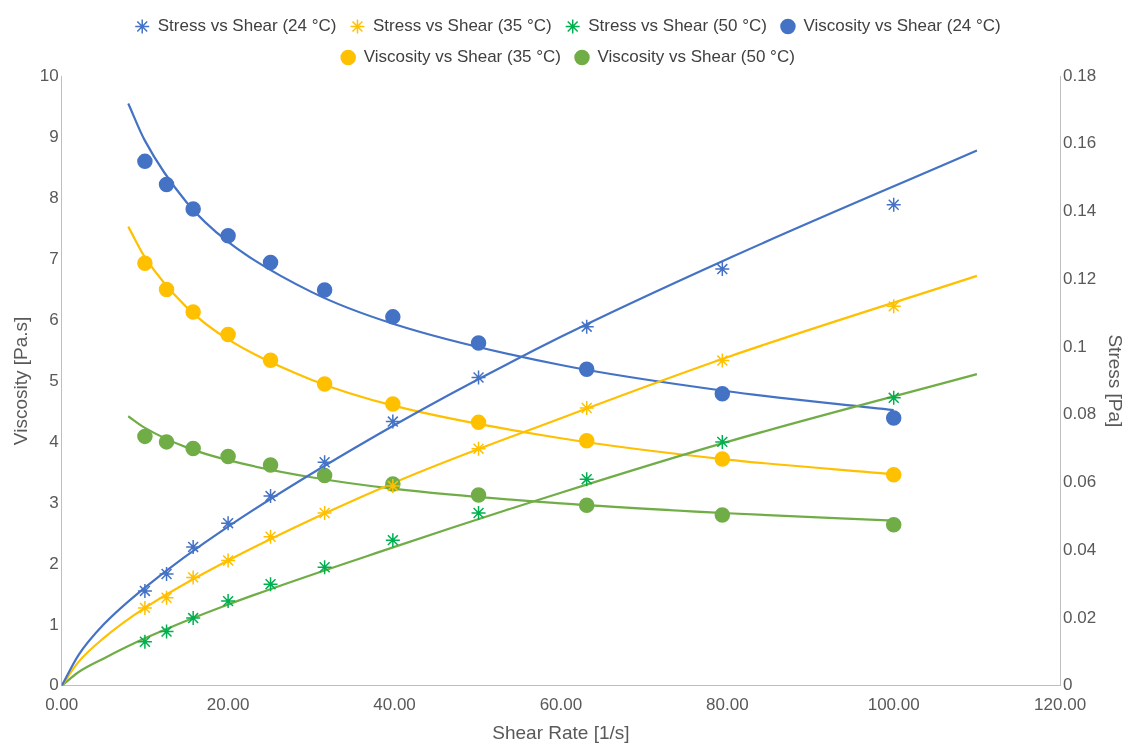  What do you see at coordinates (462, 57) in the screenshot?
I see `legend-label: Viscosity vs Shear (35 °C)` at bounding box center [462, 57].